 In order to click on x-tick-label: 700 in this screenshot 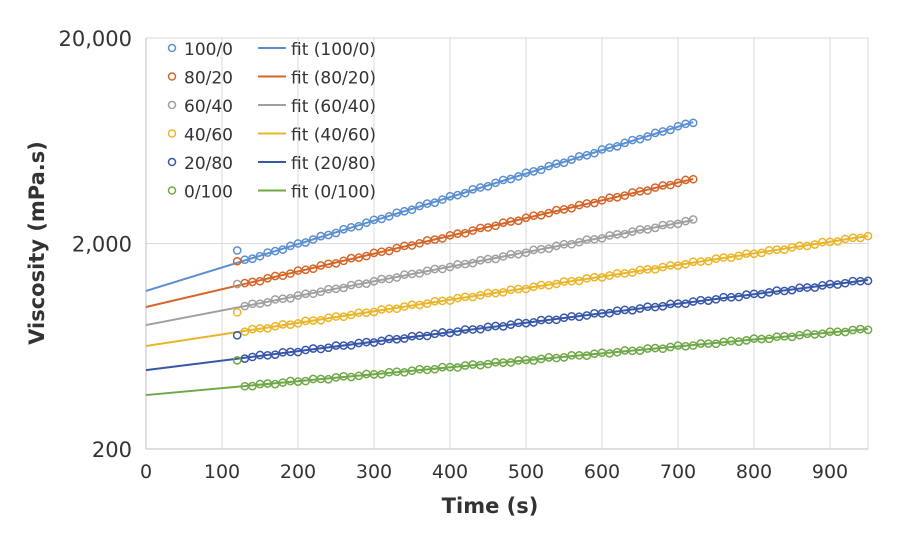, I will do `click(678, 472)`.